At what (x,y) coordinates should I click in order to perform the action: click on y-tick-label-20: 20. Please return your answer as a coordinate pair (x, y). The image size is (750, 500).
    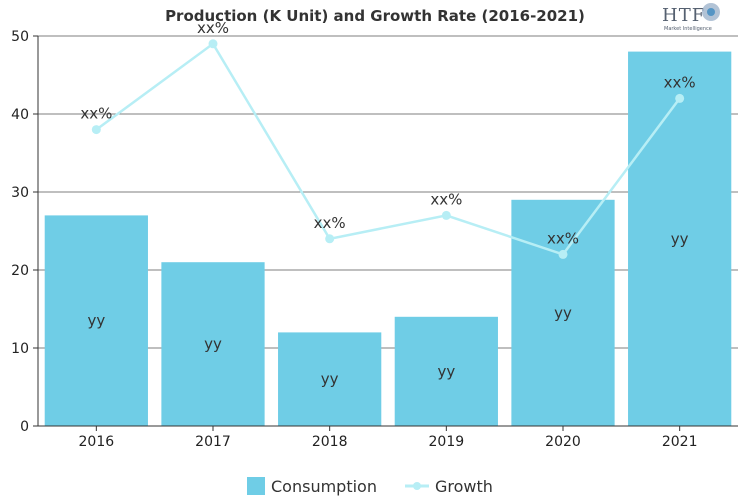
    Looking at the image, I should click on (20, 271).